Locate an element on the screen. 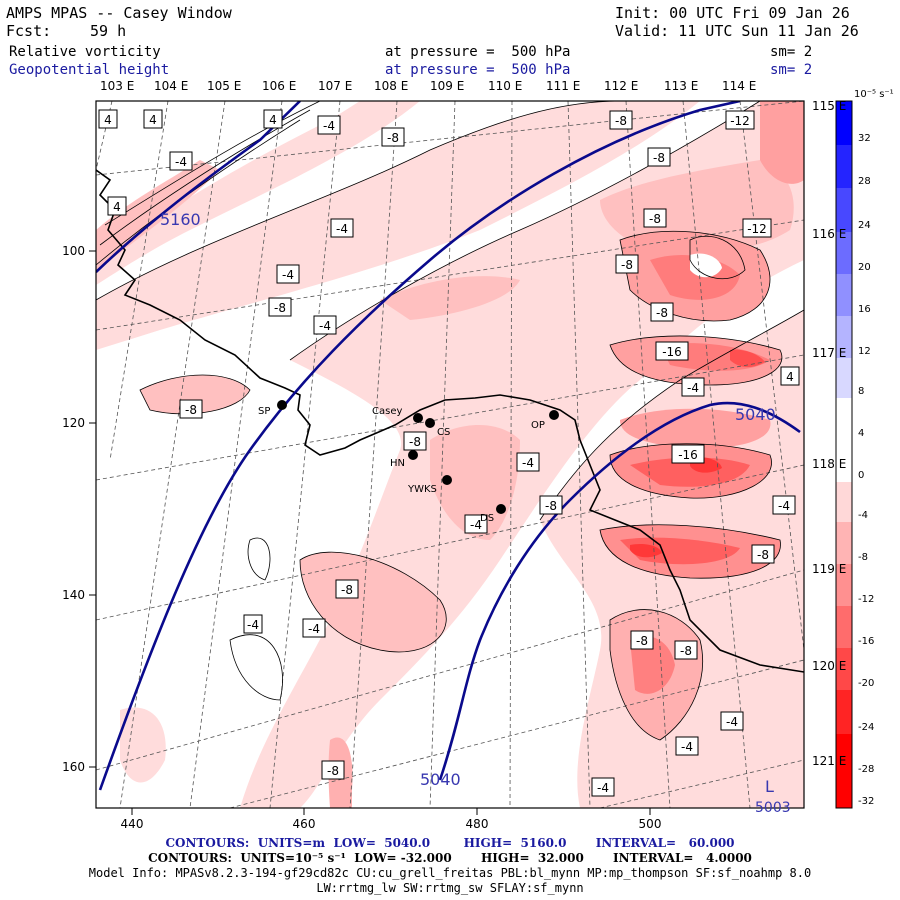 The width and height of the screenshot is (900, 900). colorbar-label-m16: -16 is located at coordinates (866, 641).